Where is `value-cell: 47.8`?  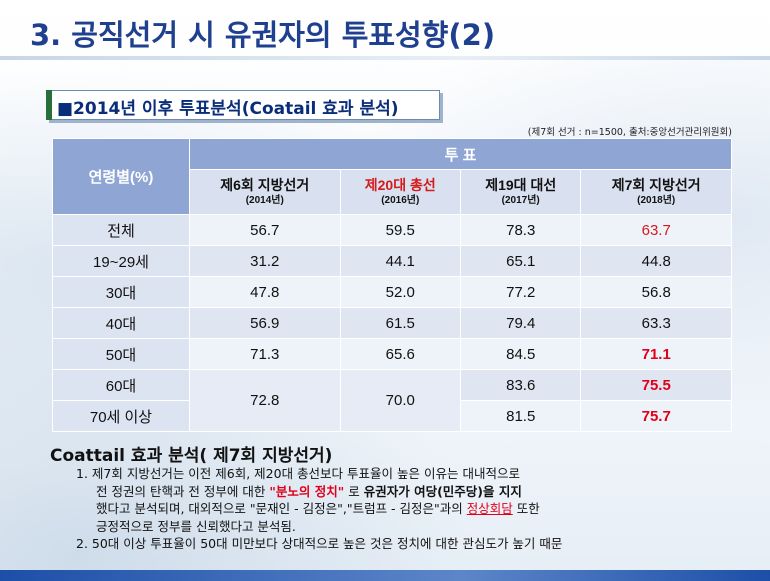 value-cell: 47.8 is located at coordinates (265, 292).